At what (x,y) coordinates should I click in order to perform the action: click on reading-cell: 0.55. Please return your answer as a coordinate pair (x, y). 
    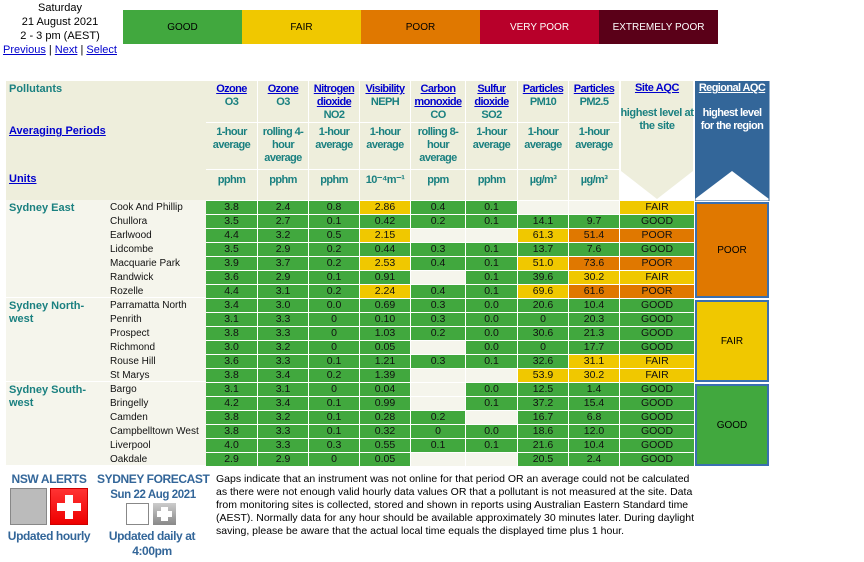
    Looking at the image, I should click on (385, 445).